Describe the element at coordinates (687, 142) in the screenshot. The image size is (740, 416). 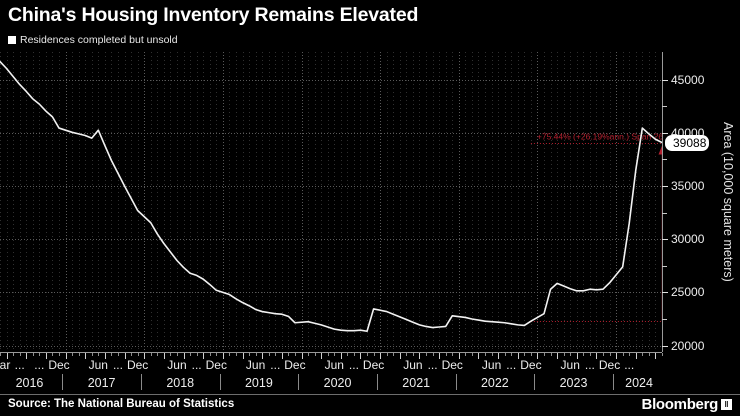
I see `last-value-badge: 39088` at that location.